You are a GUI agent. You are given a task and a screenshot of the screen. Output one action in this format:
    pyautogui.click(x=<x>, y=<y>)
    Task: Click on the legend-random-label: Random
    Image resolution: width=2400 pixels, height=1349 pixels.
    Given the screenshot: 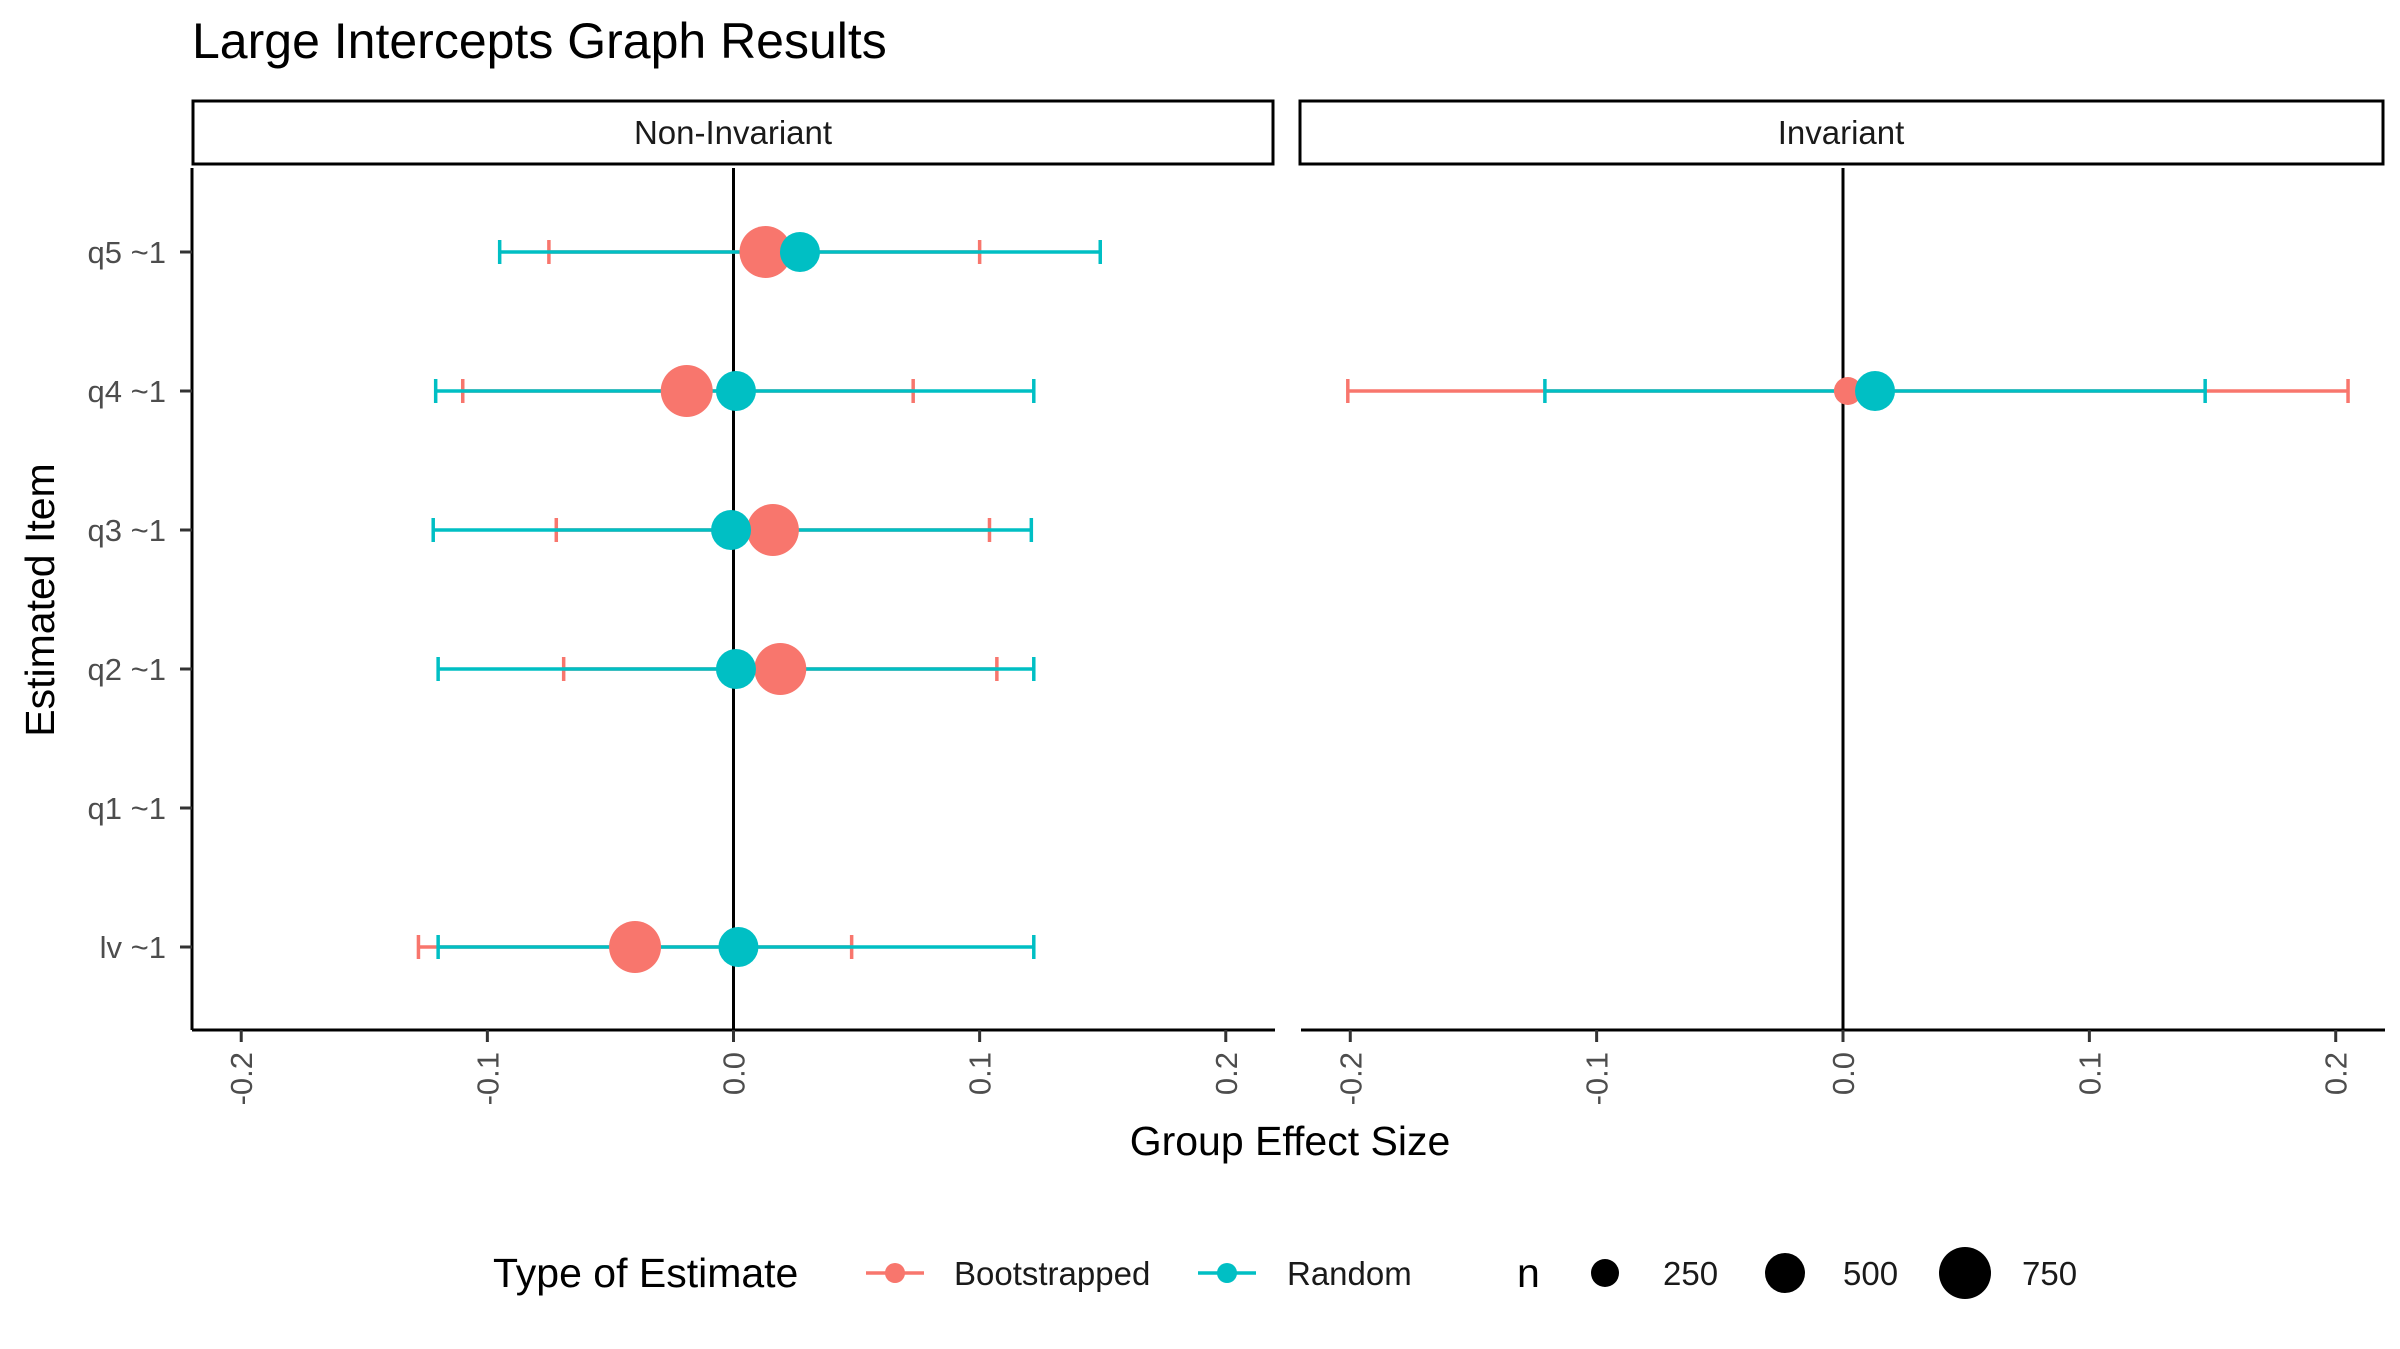 What is the action you would take?
    pyautogui.click(x=1349, y=1273)
    